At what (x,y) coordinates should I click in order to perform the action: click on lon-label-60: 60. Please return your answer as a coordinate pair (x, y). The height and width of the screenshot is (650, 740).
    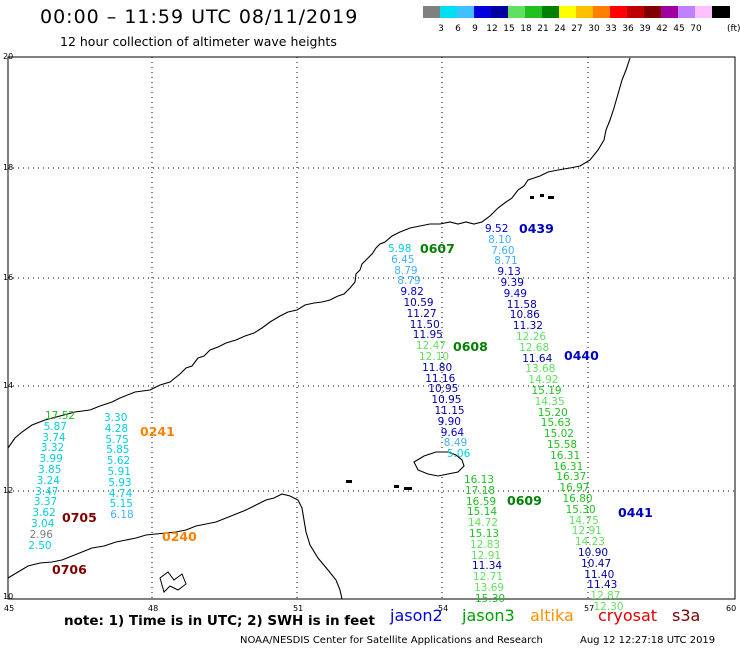
    Looking at the image, I should click on (731, 608).